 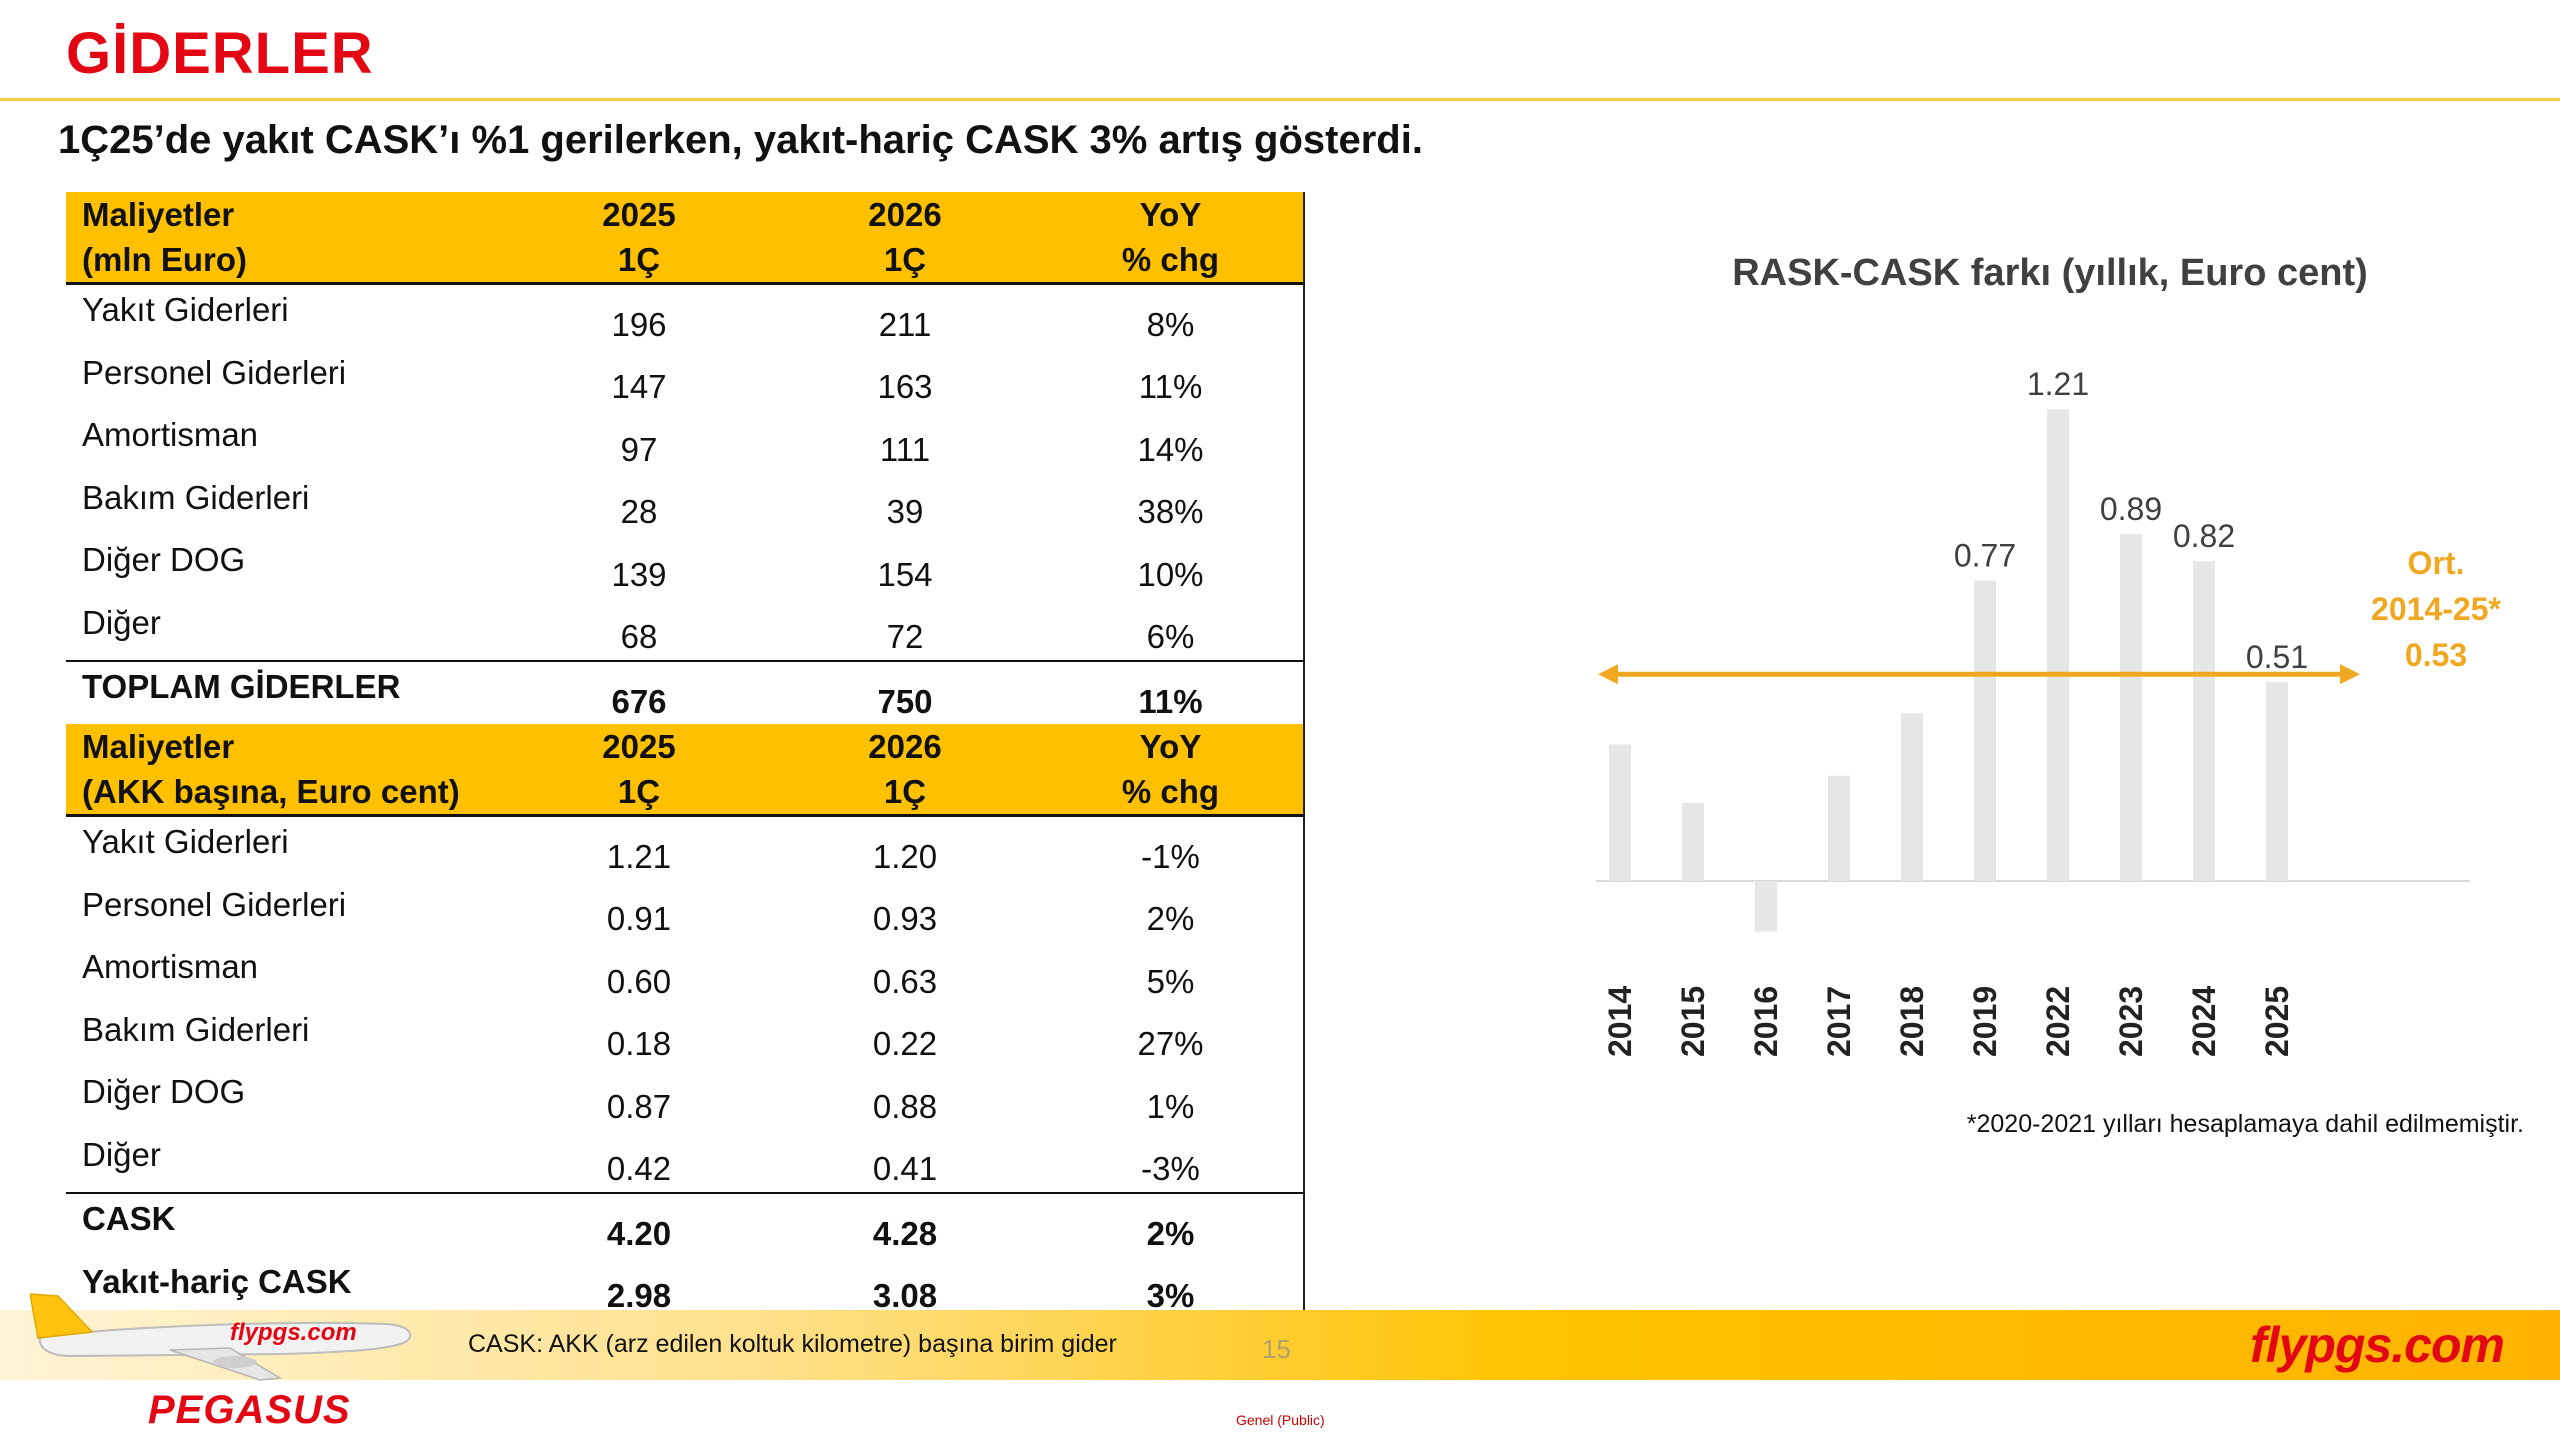 I want to click on row-label: Amortisman, so click(x=170, y=966).